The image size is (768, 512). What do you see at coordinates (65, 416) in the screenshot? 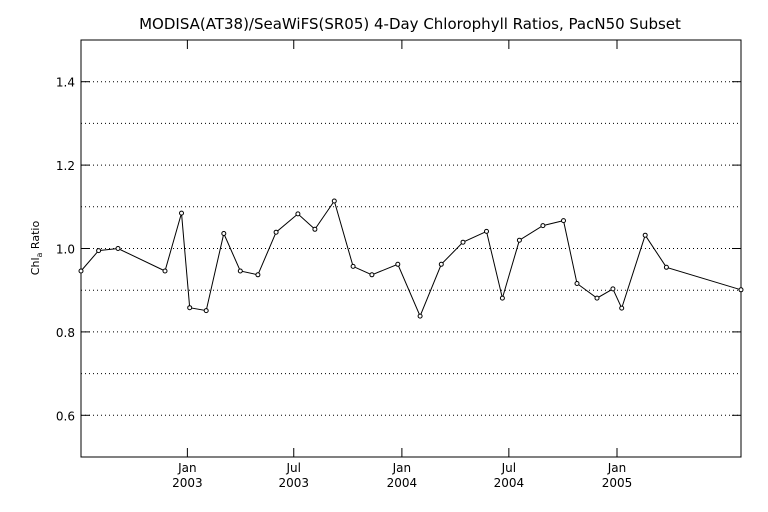
I see `y-tick-label: 0.6` at bounding box center [65, 416].